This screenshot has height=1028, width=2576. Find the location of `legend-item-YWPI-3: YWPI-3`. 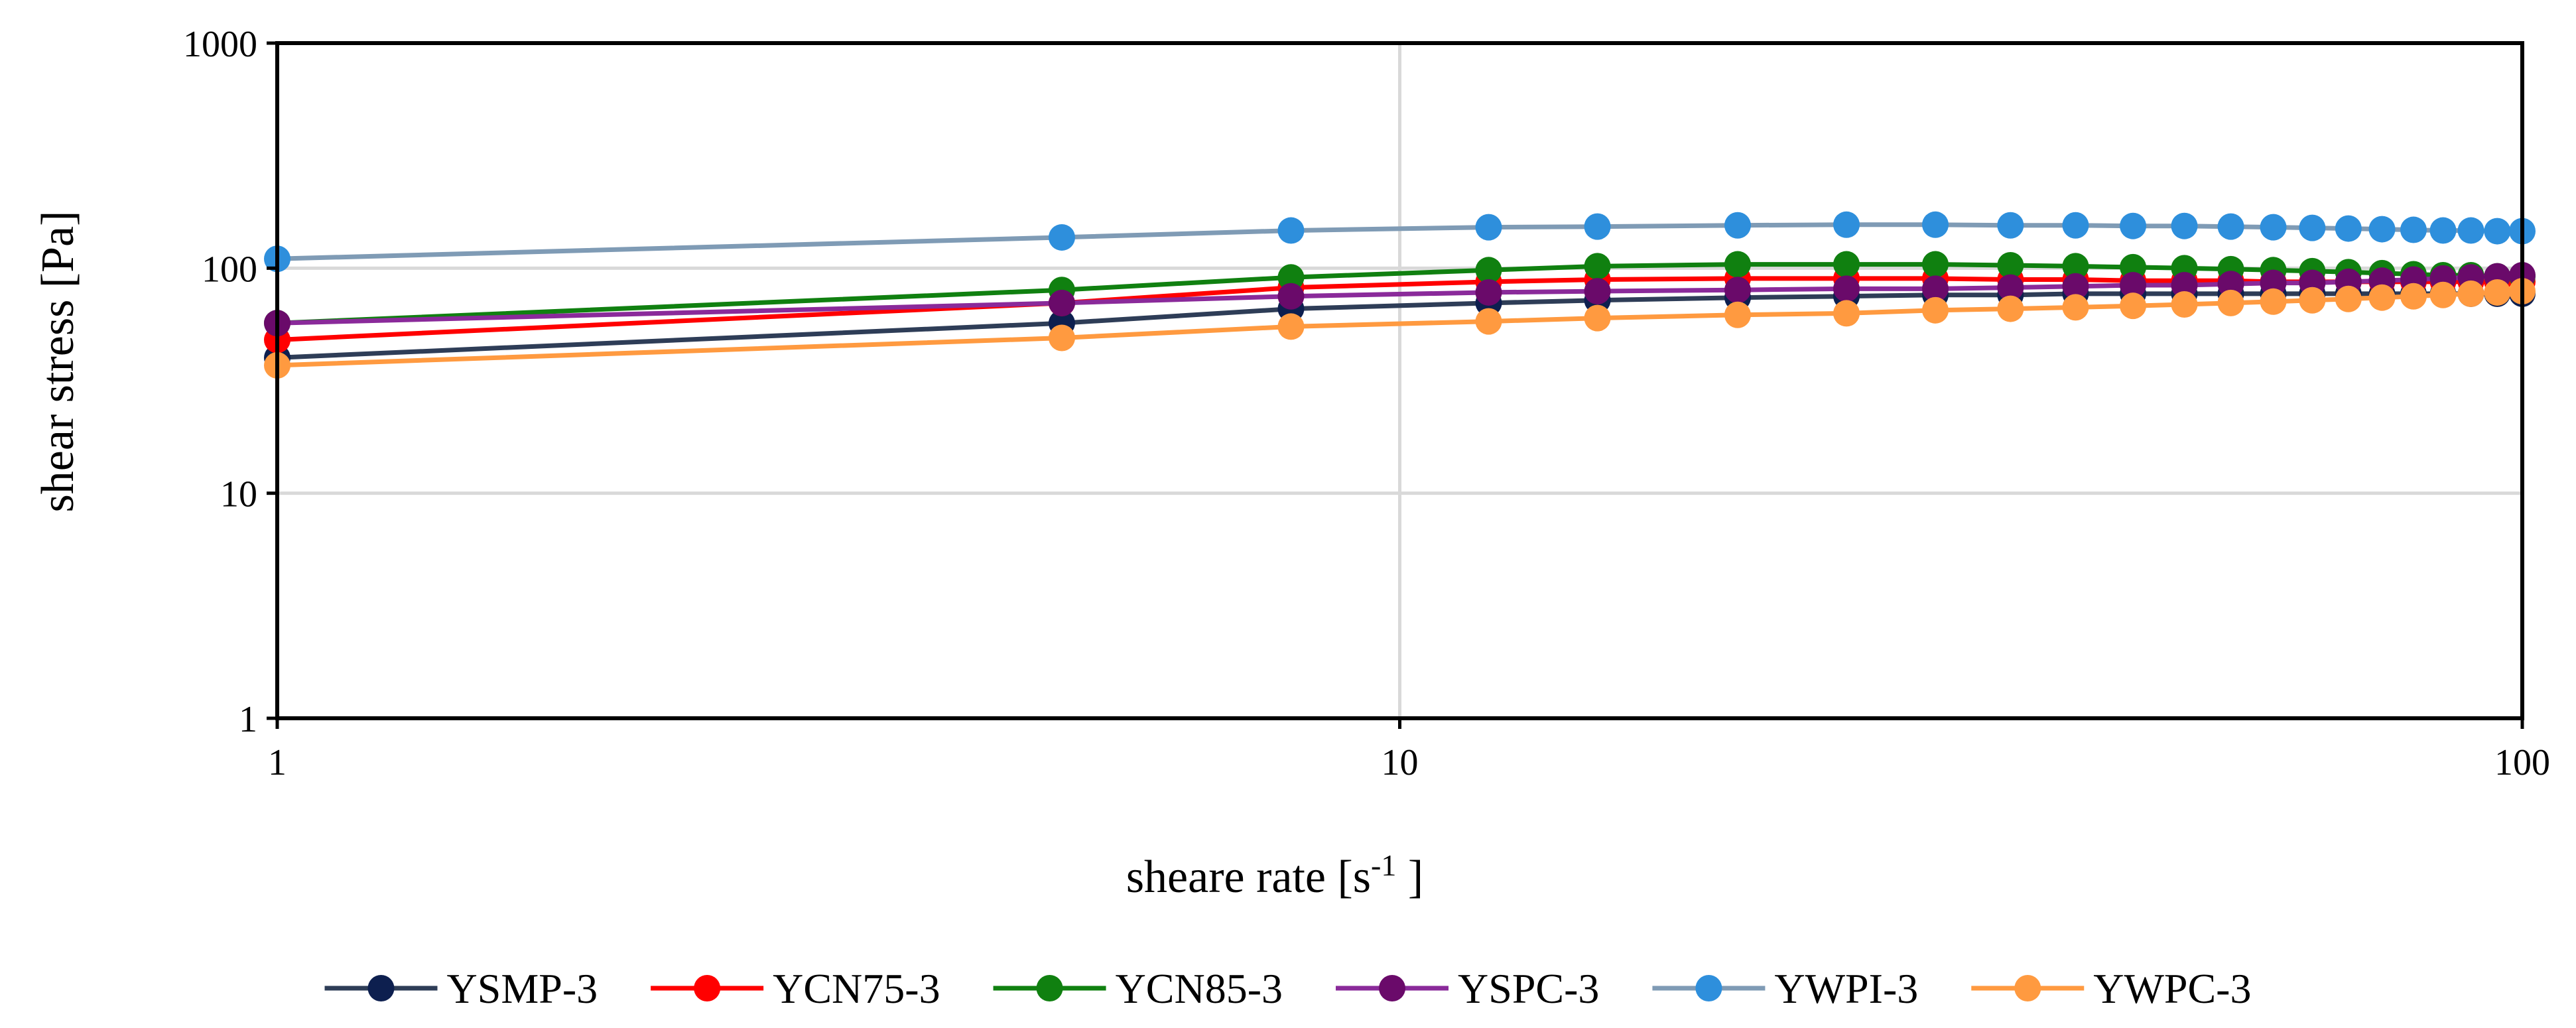

legend-item-YWPI-3: YWPI-3 is located at coordinates (1785, 988).